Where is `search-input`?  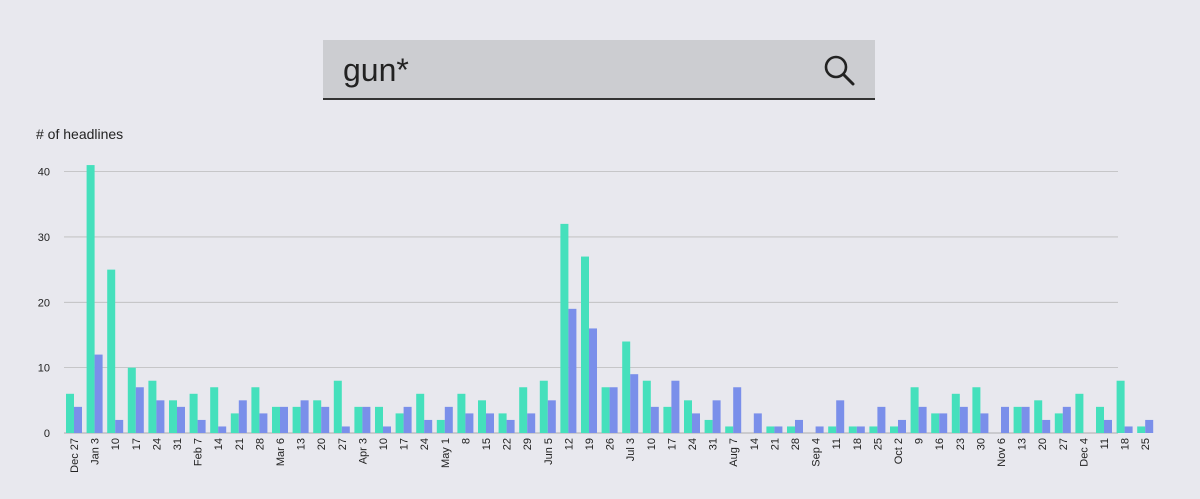
search-input is located at coordinates (578, 70).